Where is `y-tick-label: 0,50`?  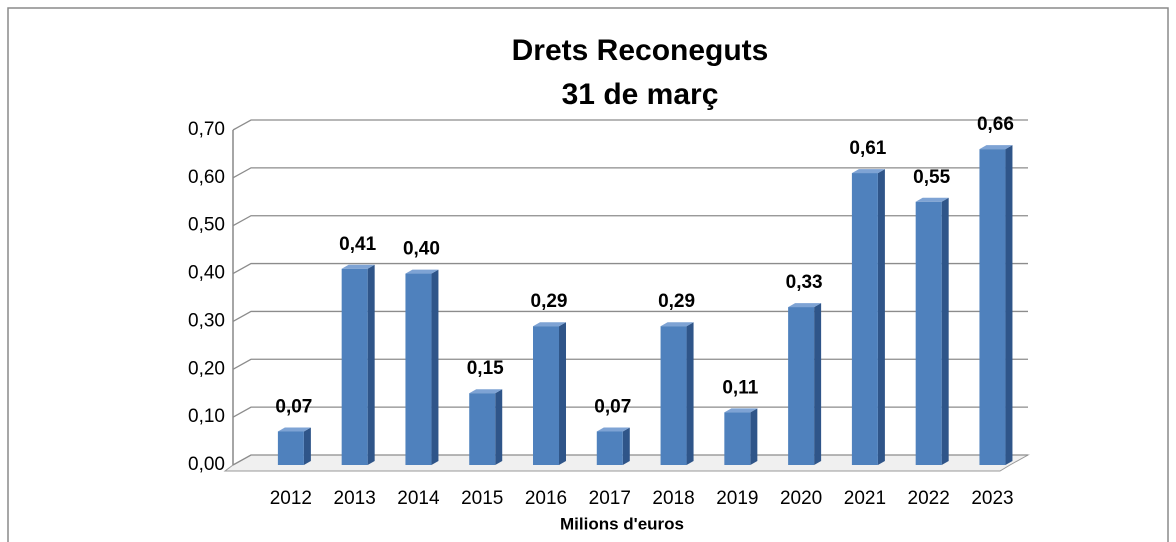
y-tick-label: 0,50 is located at coordinates (206, 225).